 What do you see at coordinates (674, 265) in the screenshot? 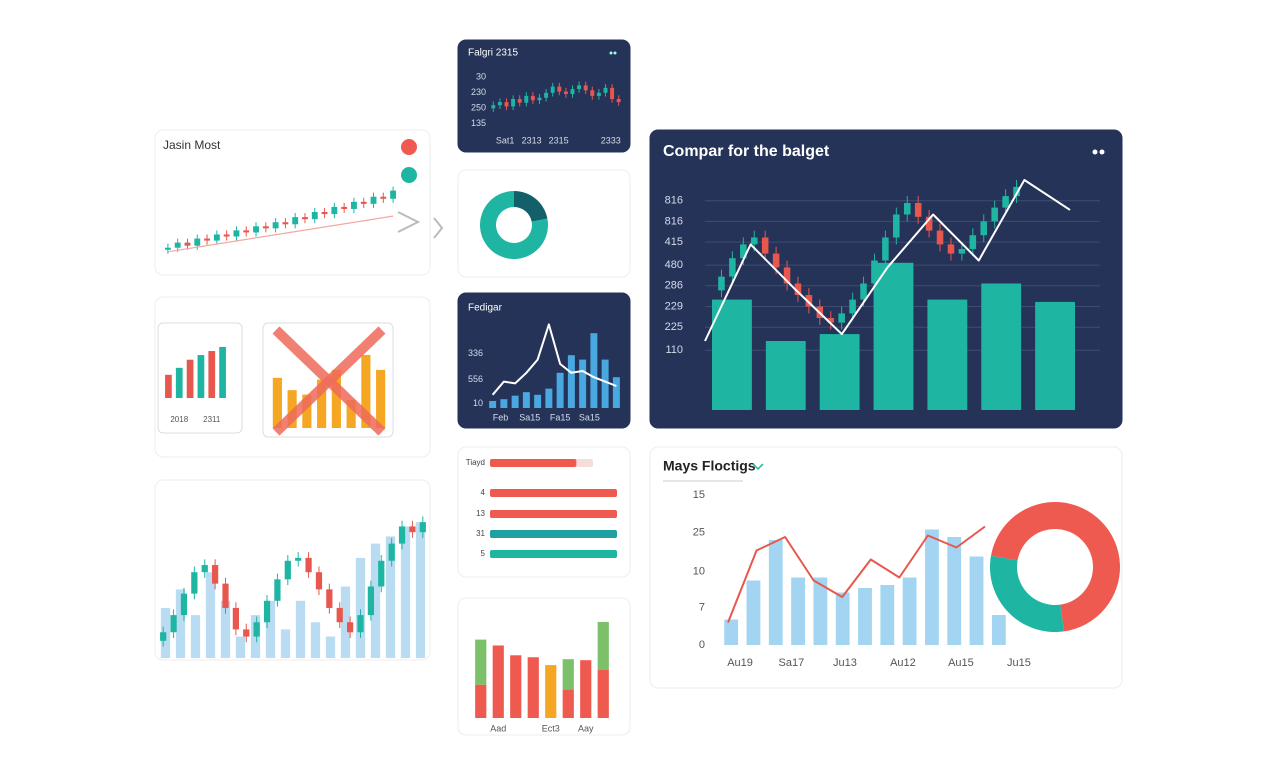
I see `y-tick-label: 480` at bounding box center [674, 265].